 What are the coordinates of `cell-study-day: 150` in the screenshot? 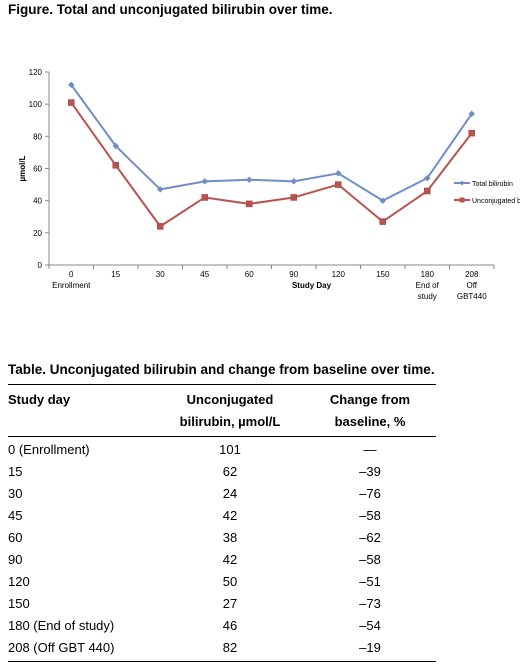 It's located at (19, 603).